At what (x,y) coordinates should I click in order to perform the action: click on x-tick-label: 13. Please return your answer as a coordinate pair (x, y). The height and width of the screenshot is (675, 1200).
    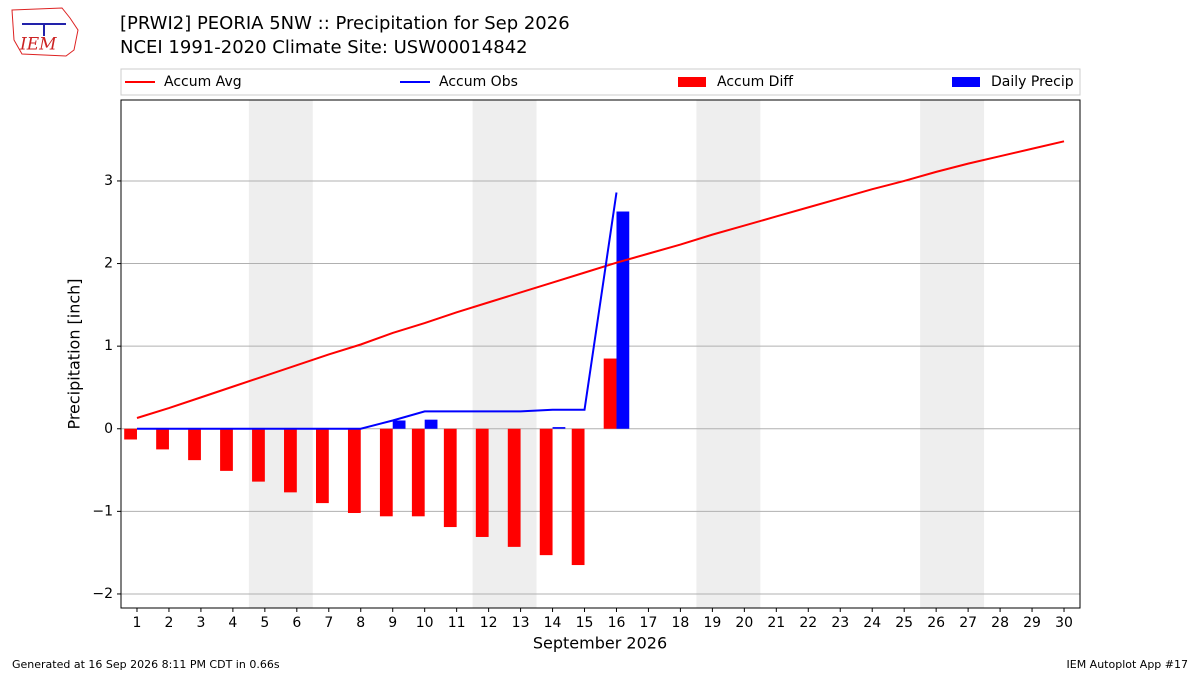
    Looking at the image, I should click on (521, 623).